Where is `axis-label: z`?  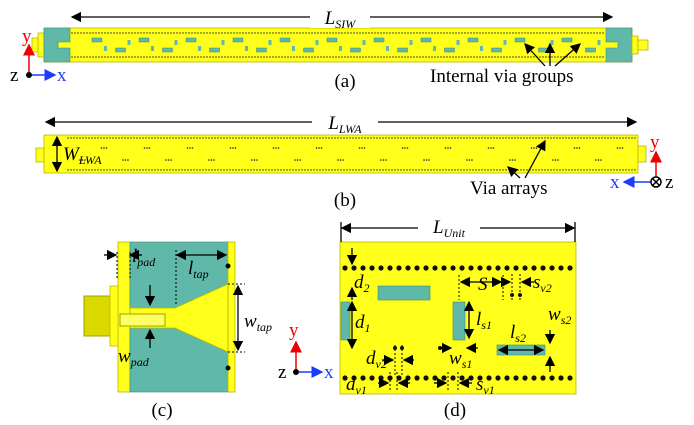 axis-label: z is located at coordinates (14, 75).